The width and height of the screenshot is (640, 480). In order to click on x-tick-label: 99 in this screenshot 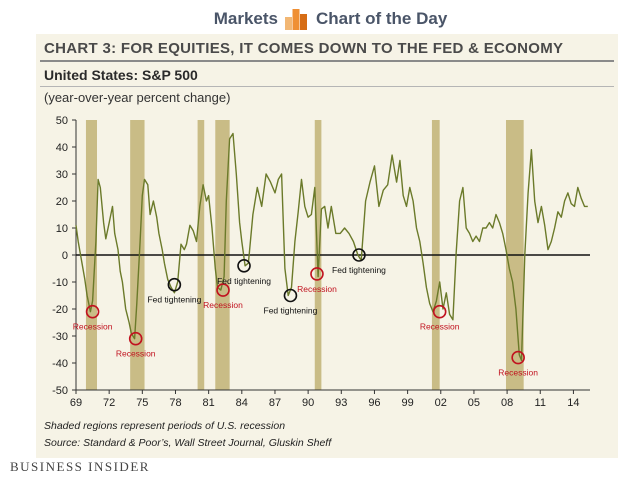, I will do `click(407, 403)`.